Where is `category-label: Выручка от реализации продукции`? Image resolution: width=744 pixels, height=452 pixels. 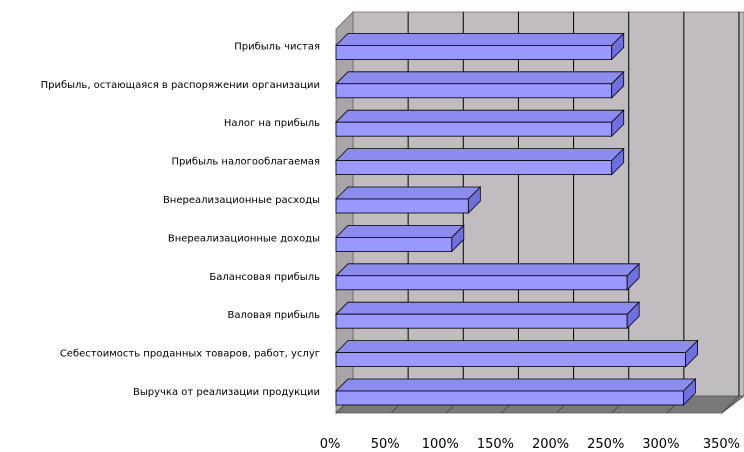 category-label: Выручка от реализации продукции is located at coordinates (226, 392).